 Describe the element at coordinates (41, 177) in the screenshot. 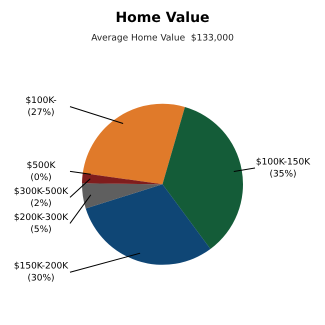

I see `text: (0%)` at that location.